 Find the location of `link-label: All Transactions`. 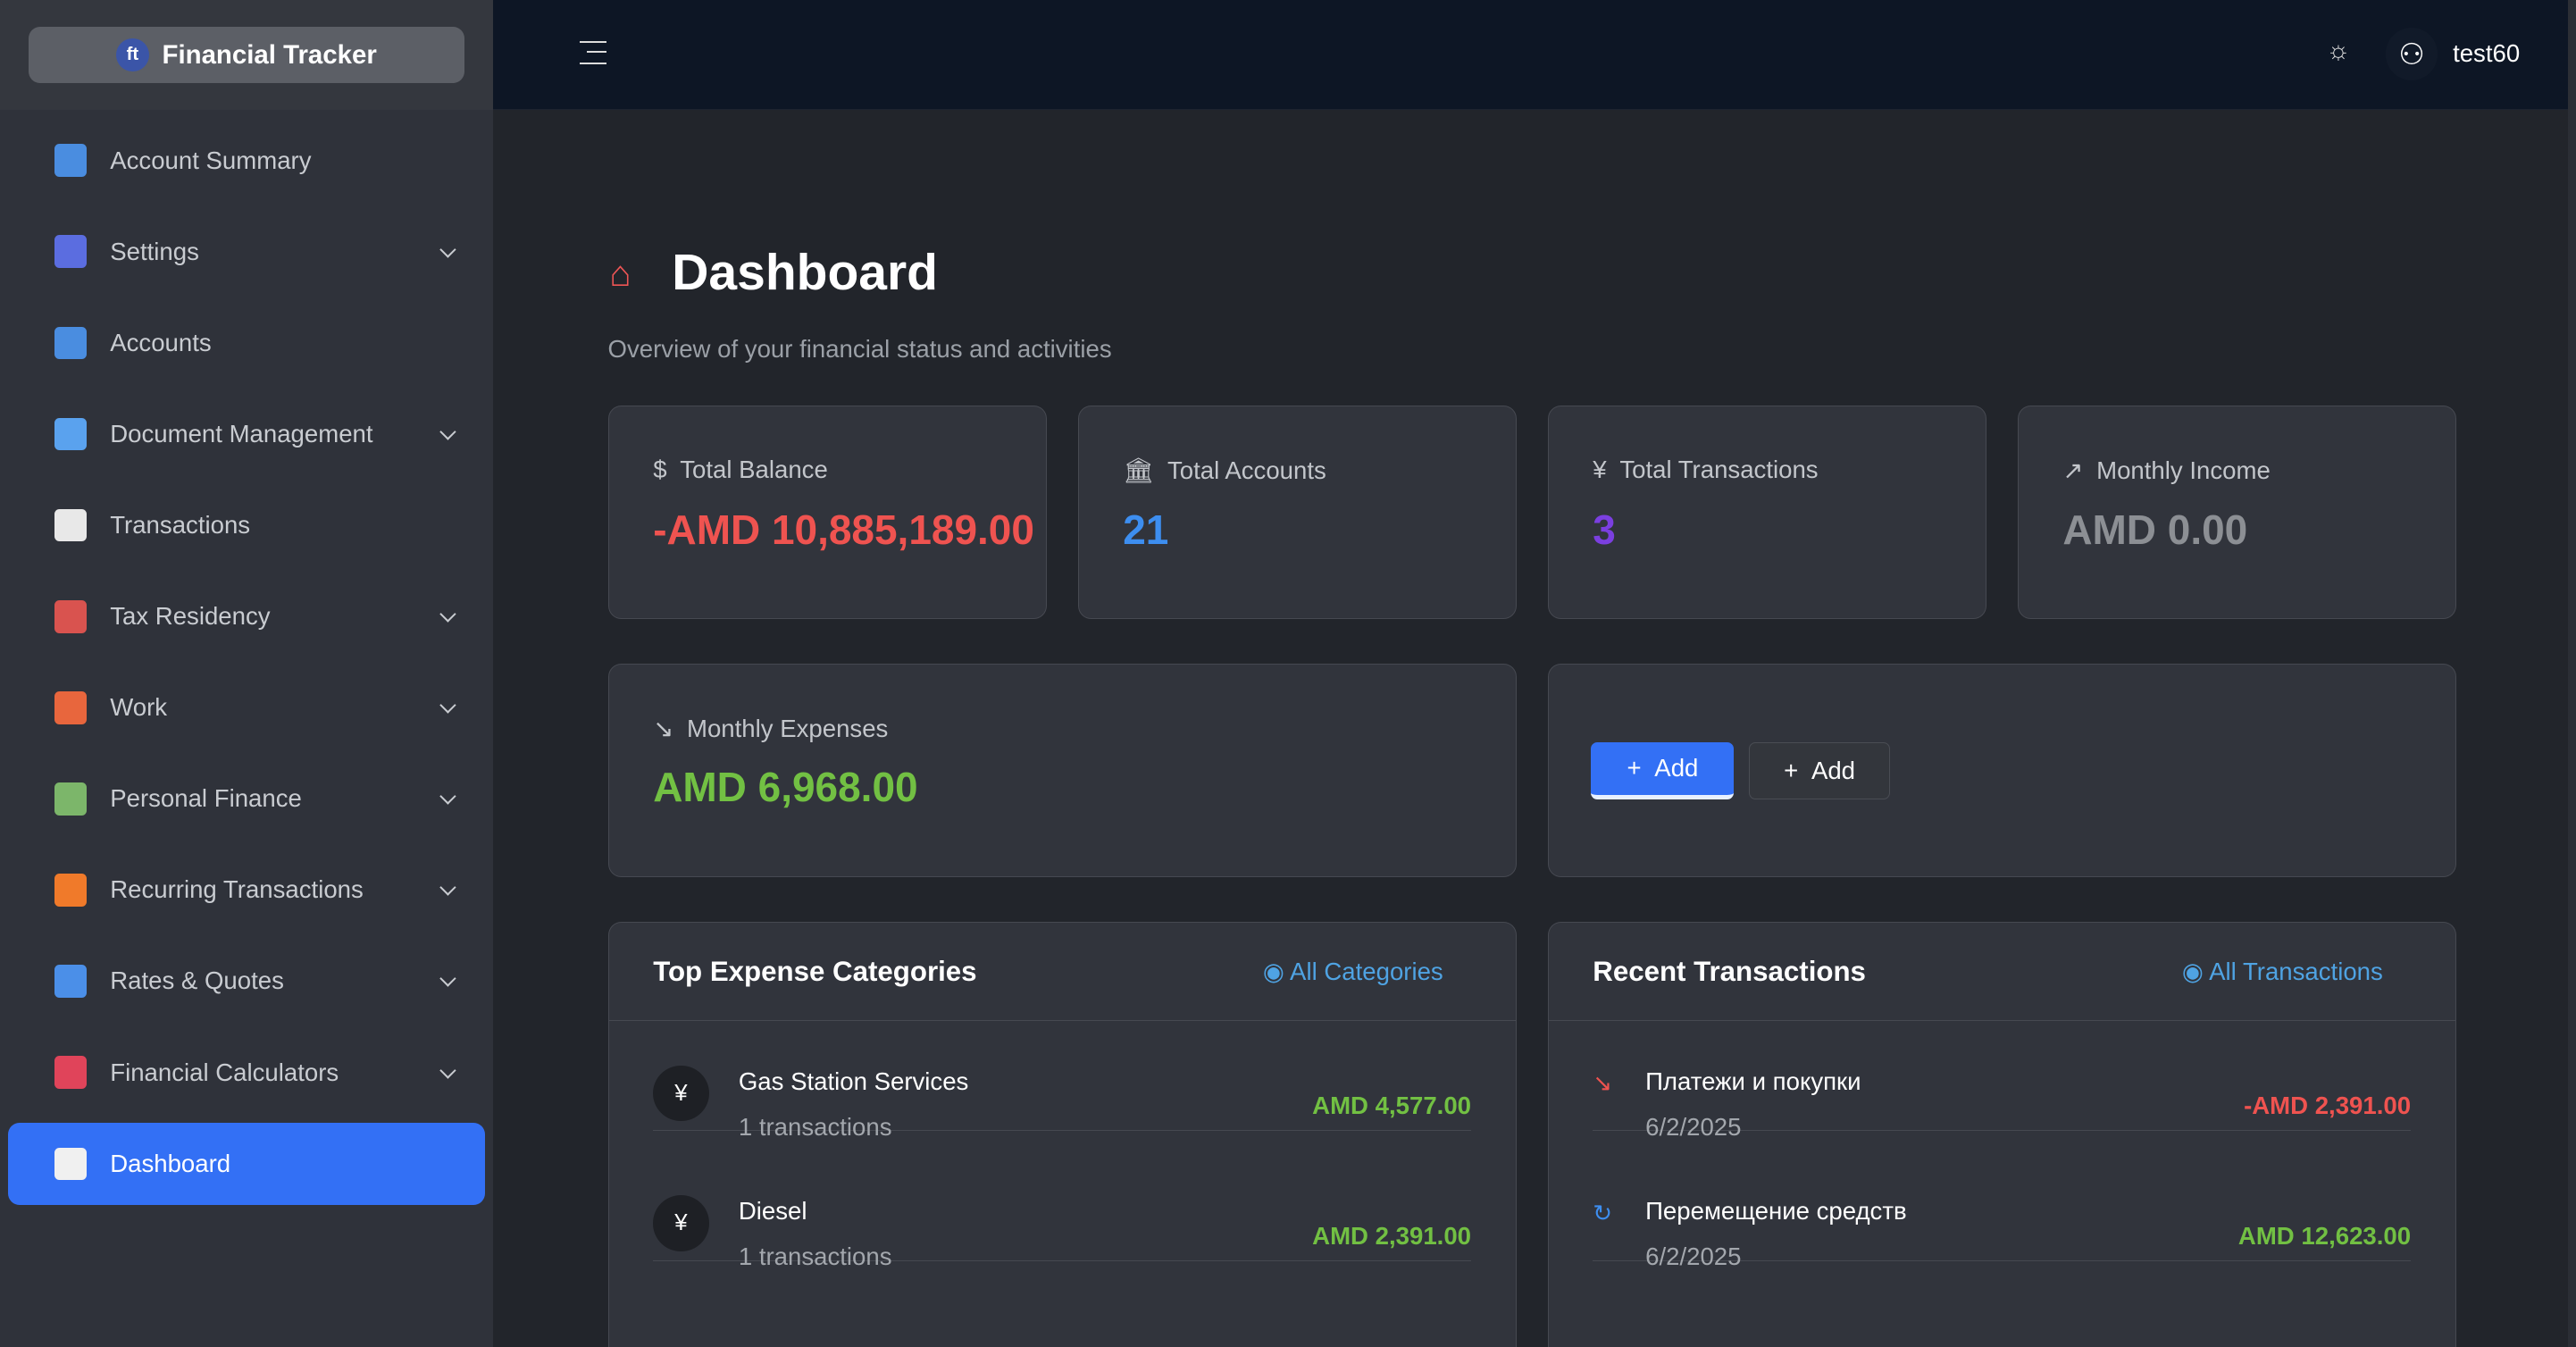

link-label: All Transactions is located at coordinates (2296, 972).